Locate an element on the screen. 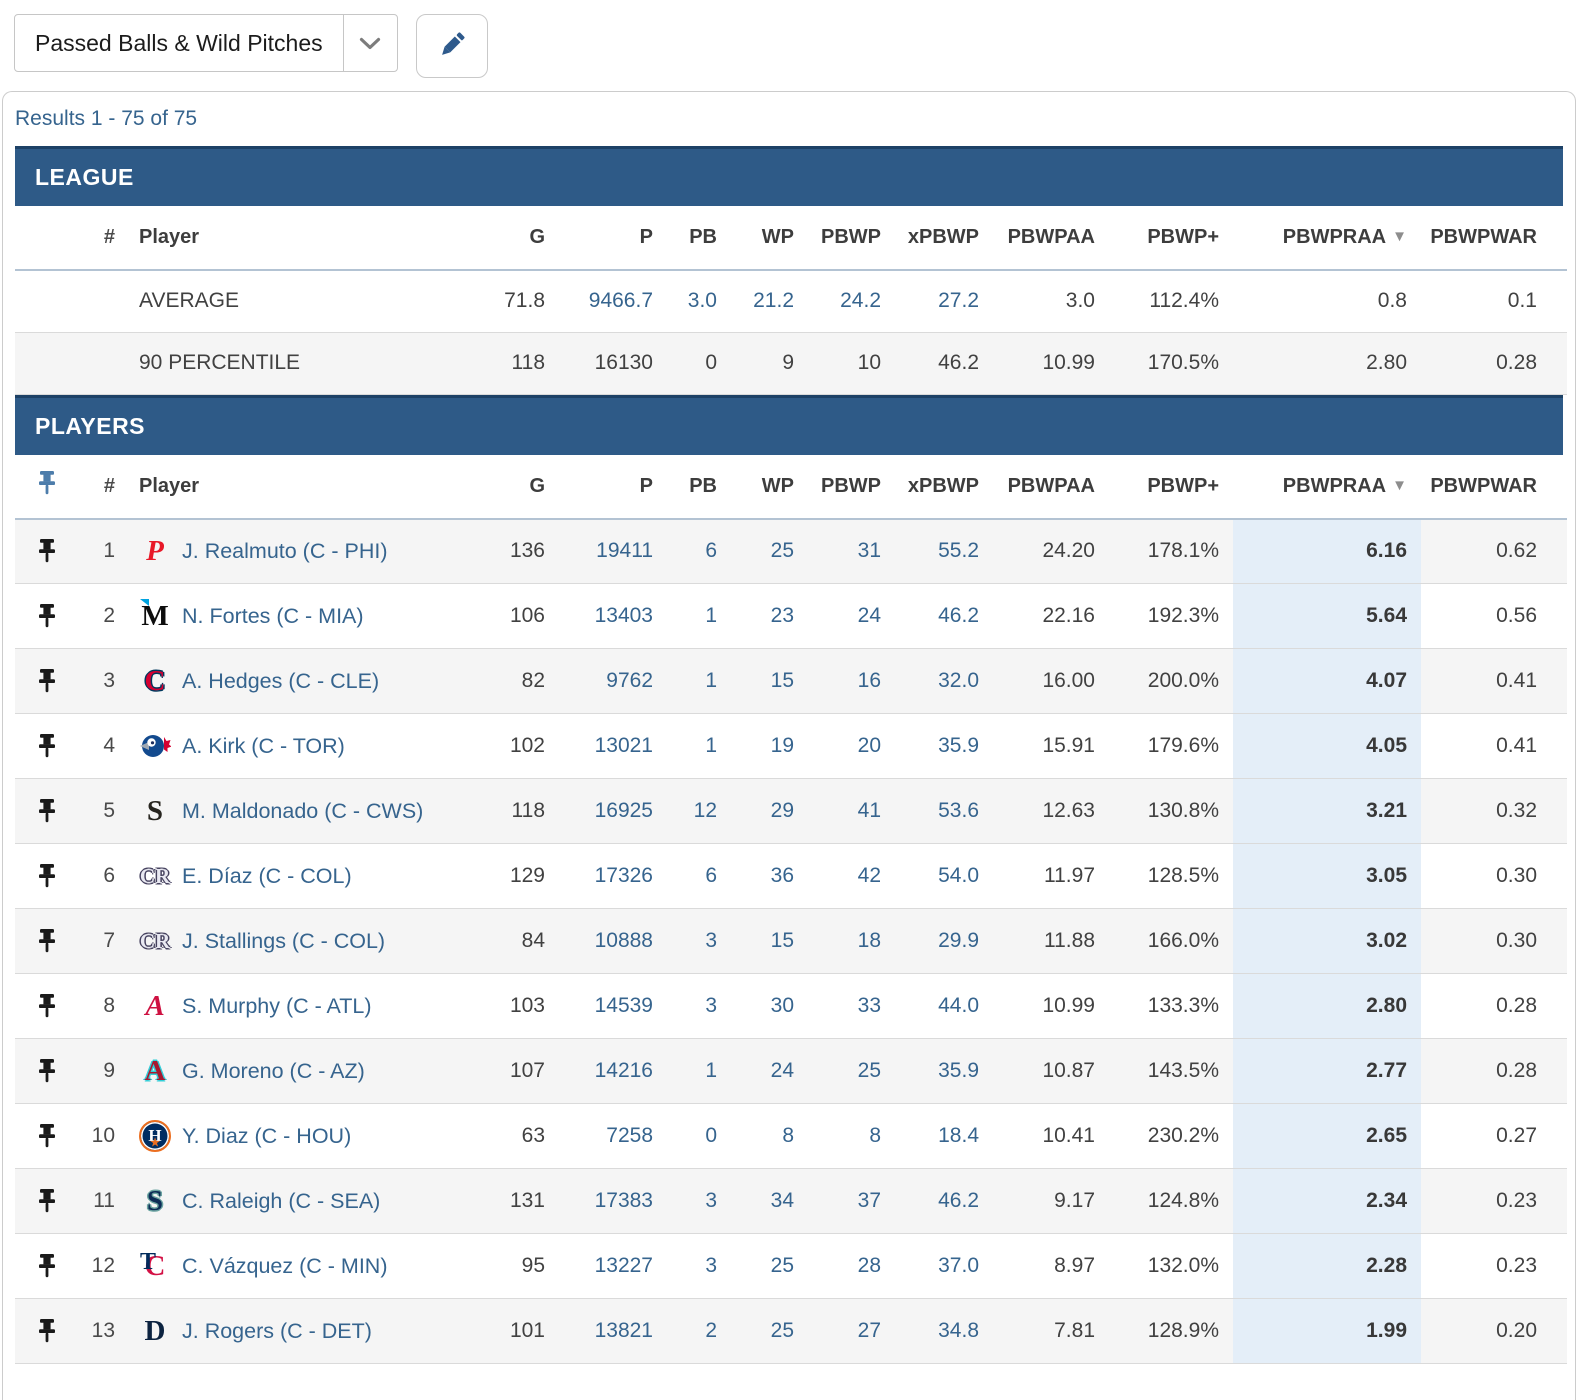  stat-wp: 30 is located at coordinates (782, 1005).